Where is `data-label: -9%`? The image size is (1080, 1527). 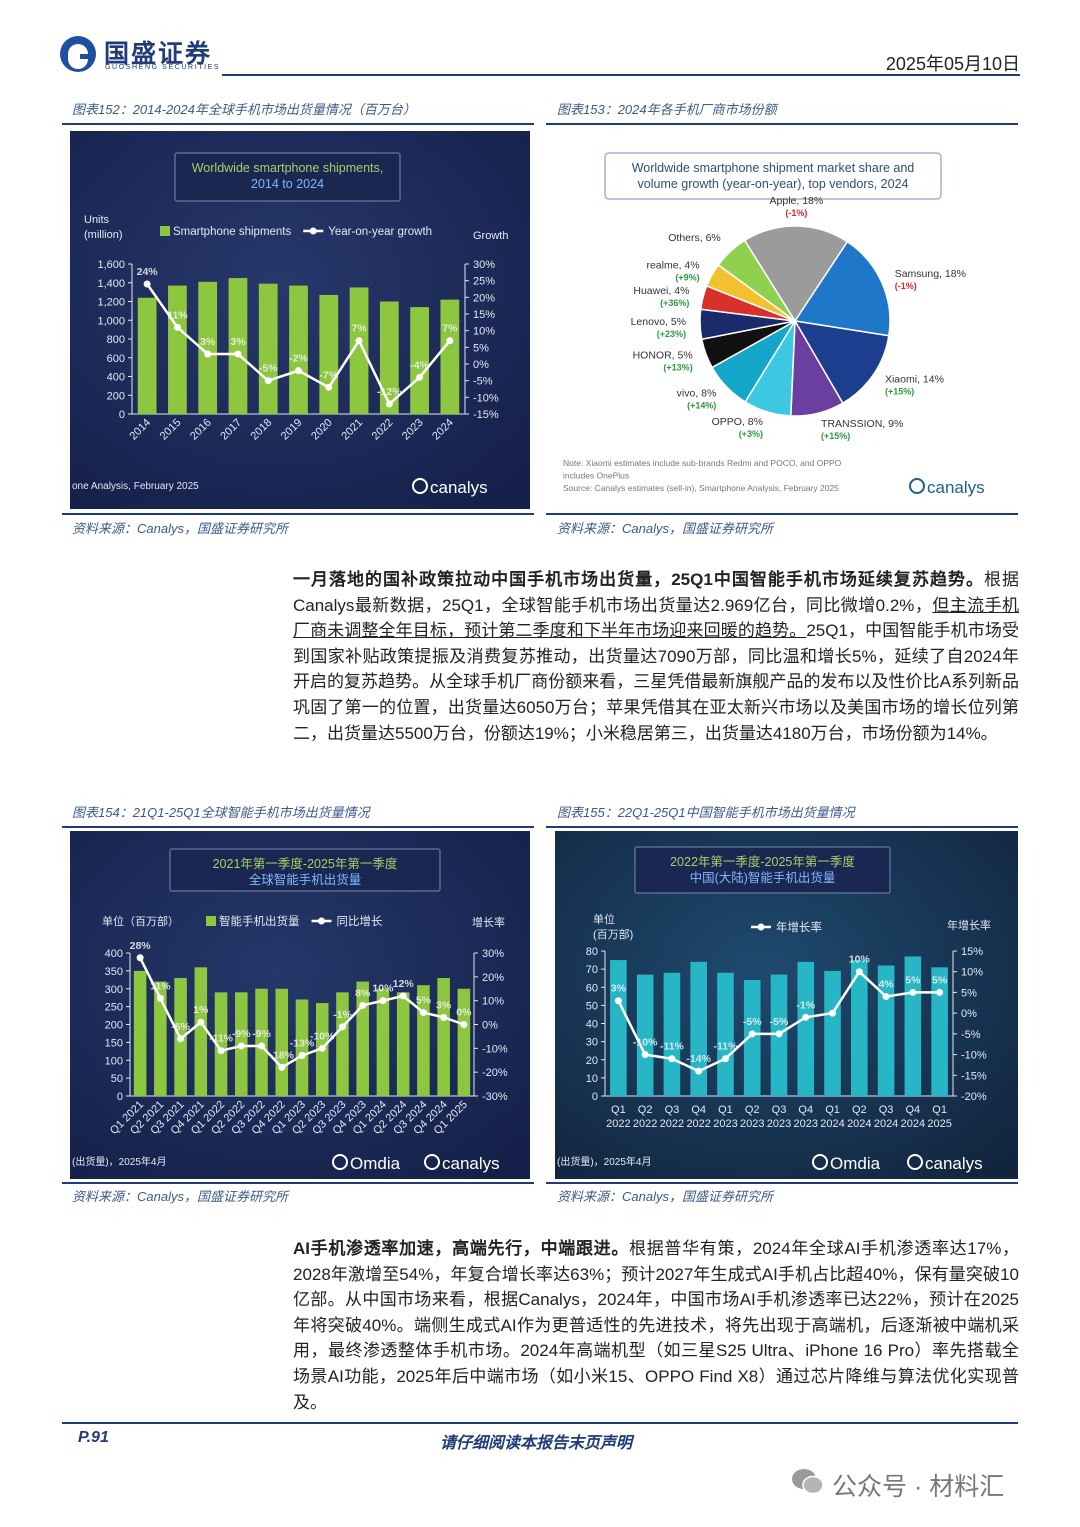
data-label: -9% is located at coordinates (241, 1034).